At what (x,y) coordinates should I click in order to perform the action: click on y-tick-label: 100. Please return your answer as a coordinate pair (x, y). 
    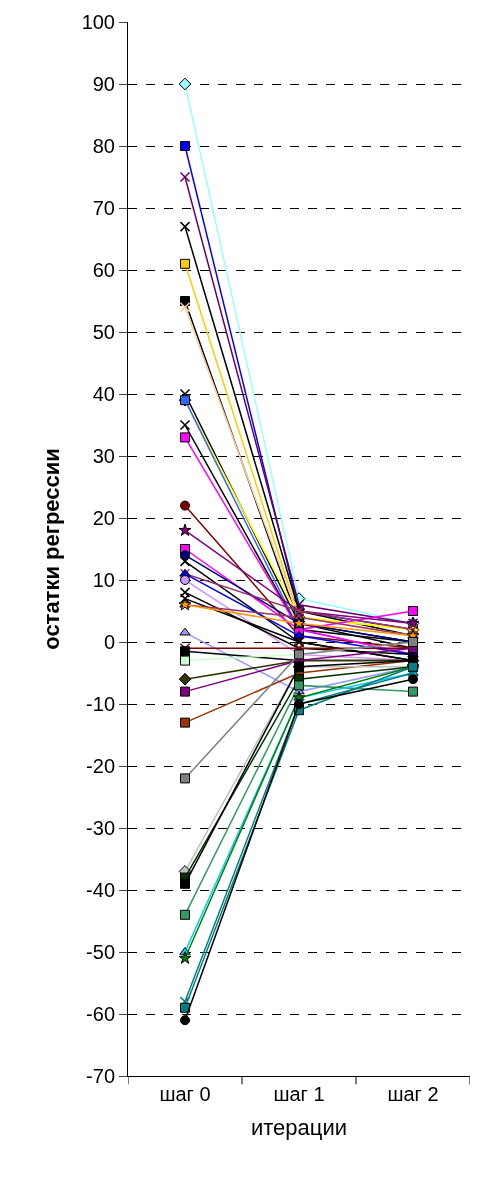
    Looking at the image, I should click on (98, 22).